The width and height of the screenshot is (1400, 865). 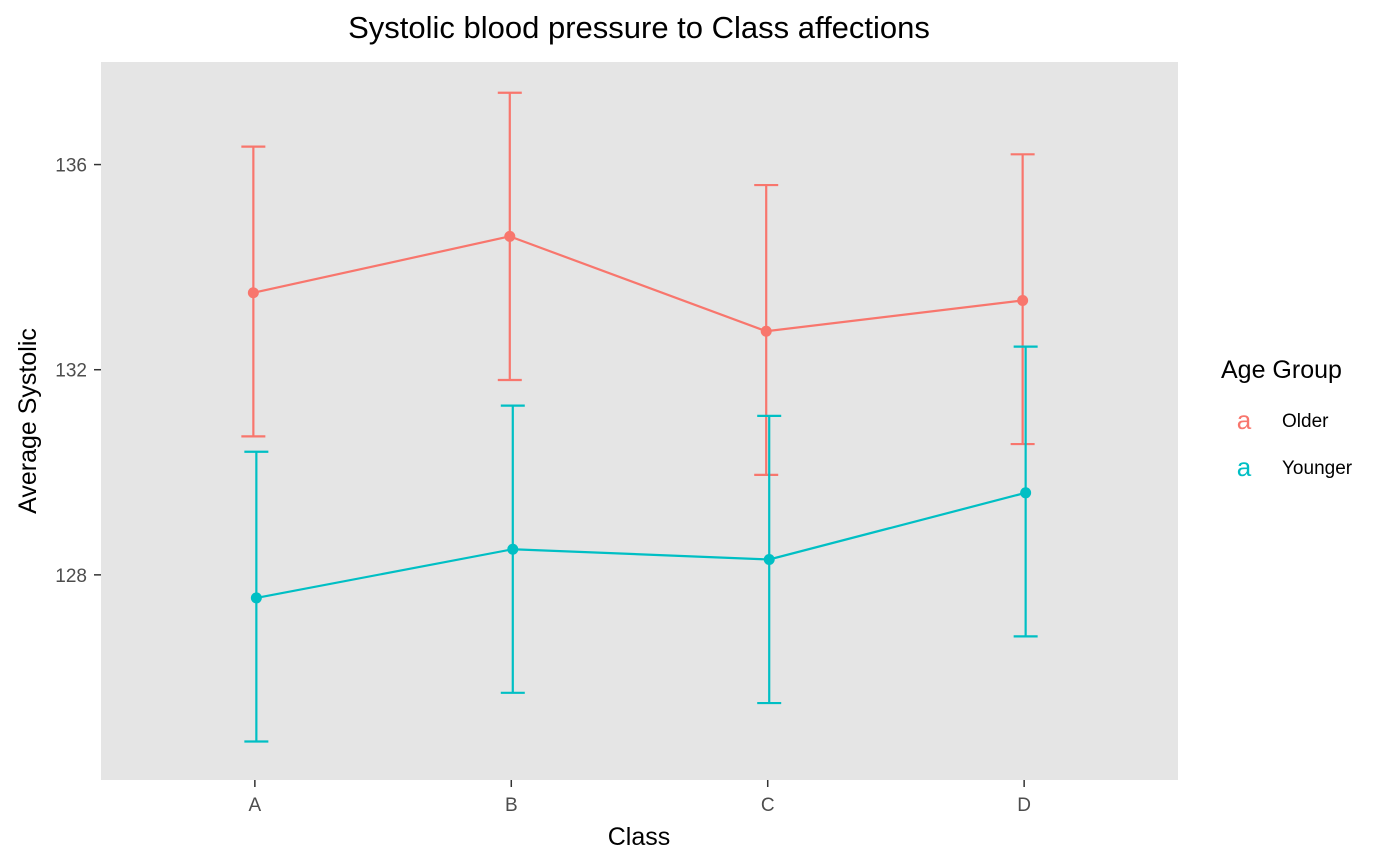 What do you see at coordinates (768, 805) in the screenshot?
I see `x-tick-label: C` at bounding box center [768, 805].